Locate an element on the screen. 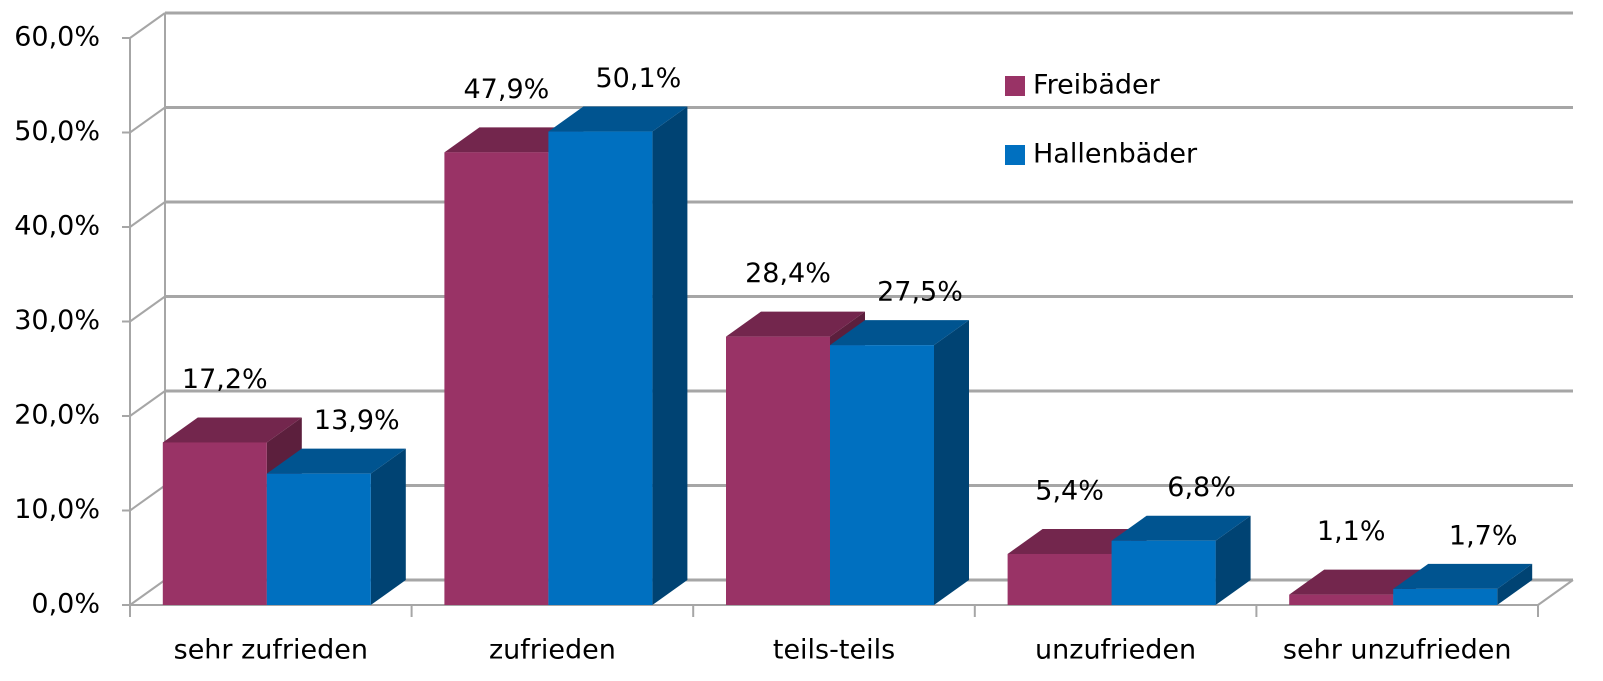 This screenshot has height=681, width=1603. y-tick-label: 60,0% is located at coordinates (57, 37).